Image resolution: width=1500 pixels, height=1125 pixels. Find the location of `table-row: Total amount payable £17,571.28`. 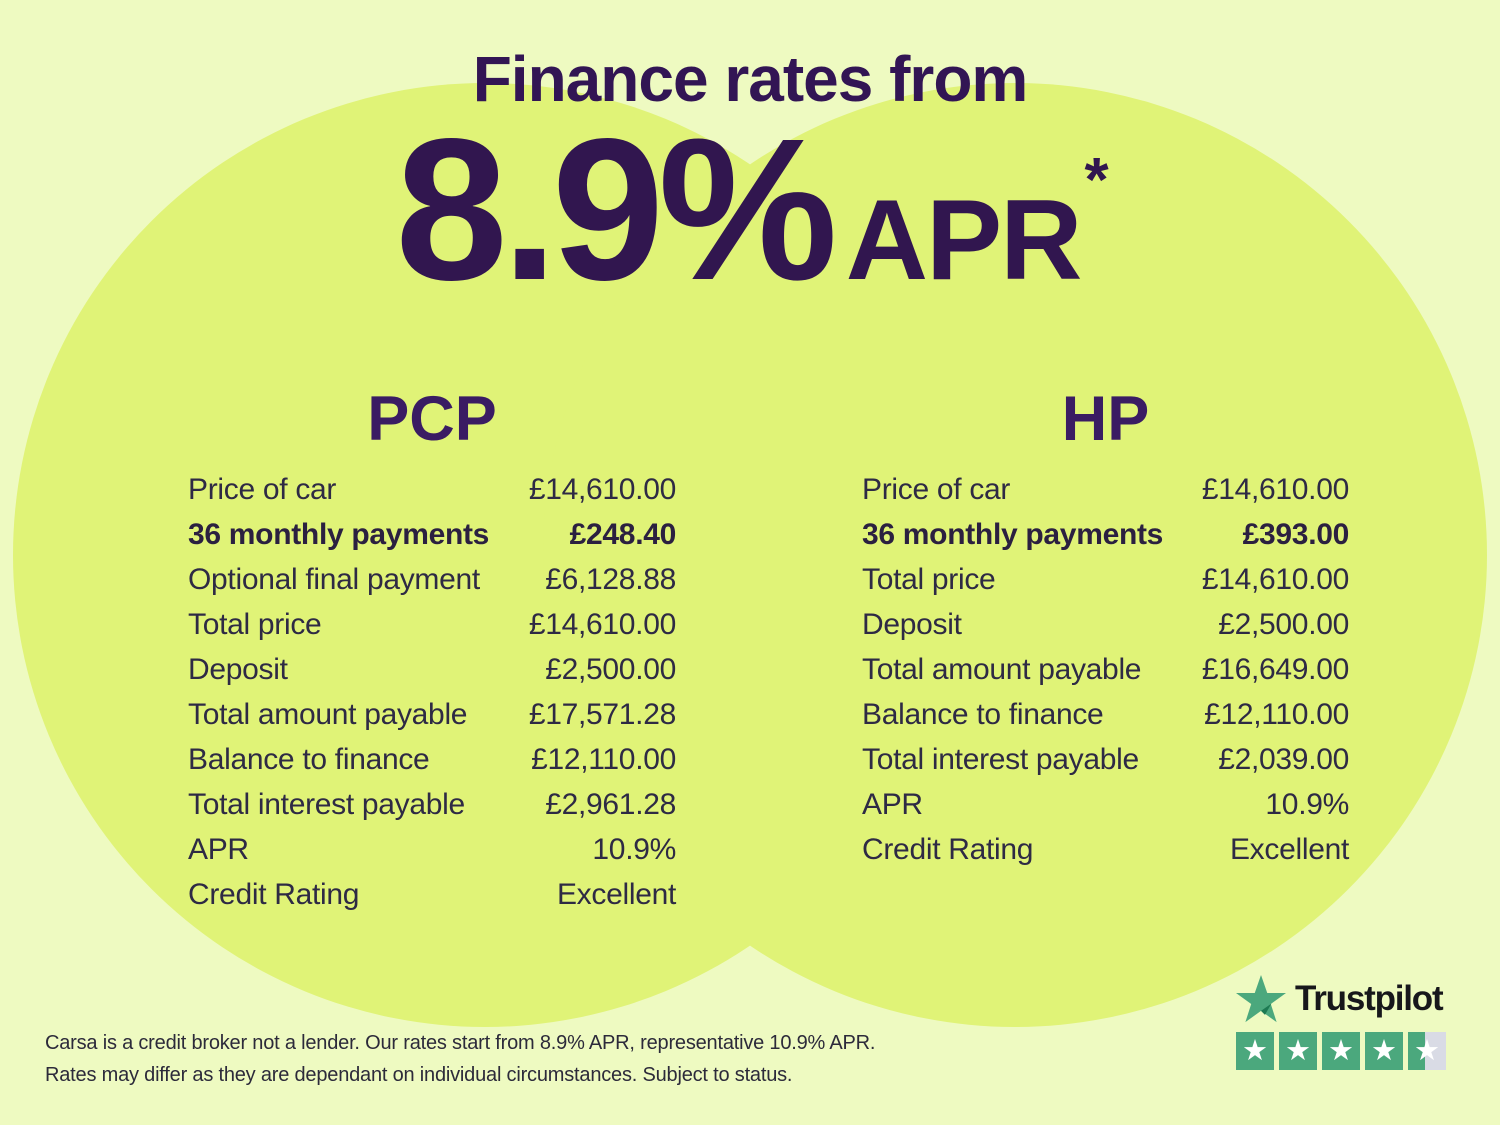

table-row: Total amount payable £17,571.28 is located at coordinates (432, 714).